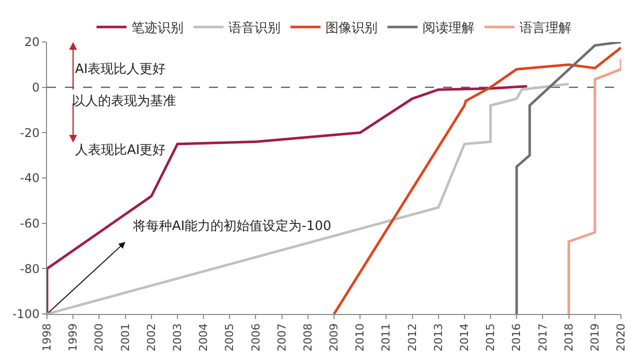 The width and height of the screenshot is (640, 363). I want to click on x-tick-label: 2008, so click(307, 337).